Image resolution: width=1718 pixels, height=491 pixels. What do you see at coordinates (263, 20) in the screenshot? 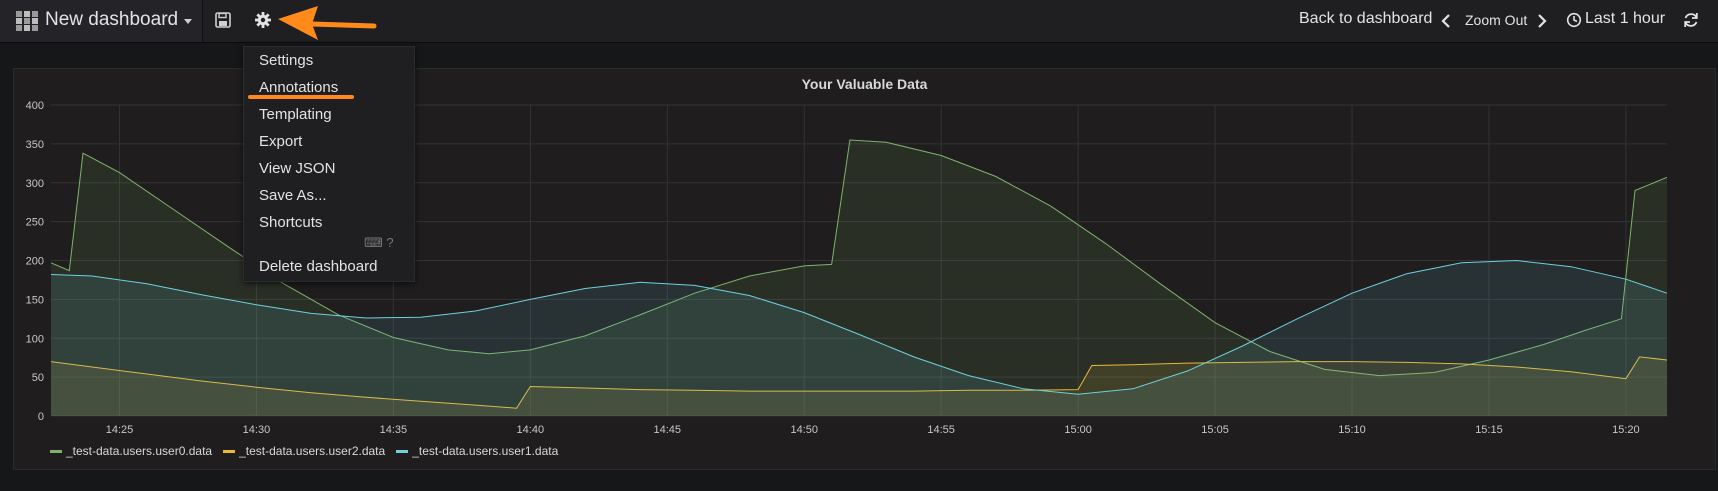
I see `gear-icon` at bounding box center [263, 20].